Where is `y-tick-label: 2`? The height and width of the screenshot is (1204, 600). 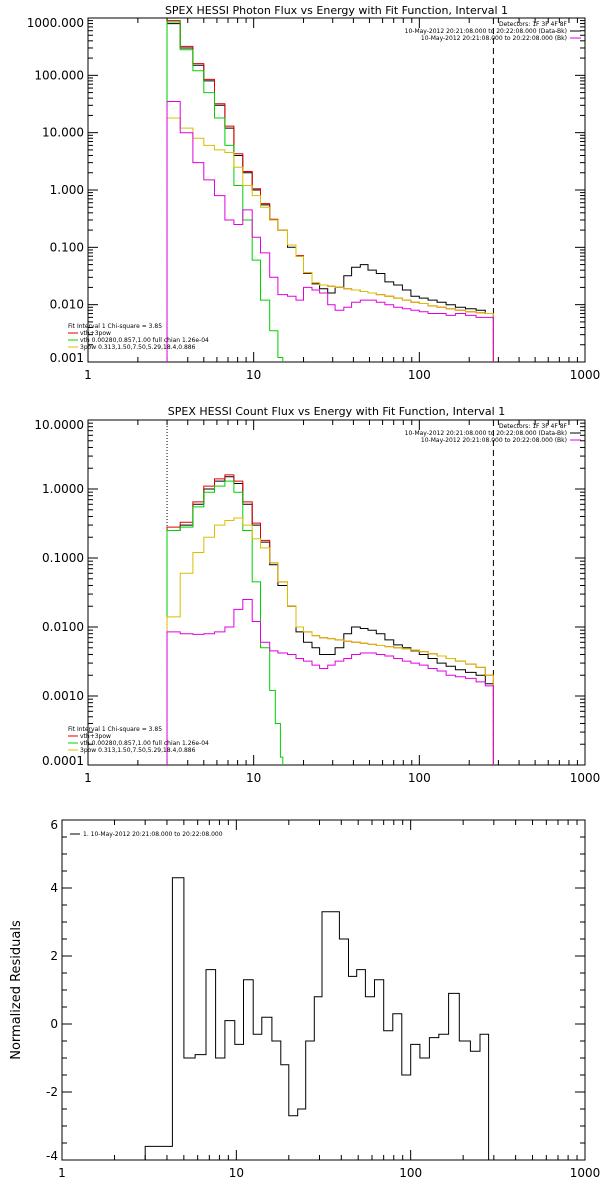
y-tick-label: 2 is located at coordinates (54, 956).